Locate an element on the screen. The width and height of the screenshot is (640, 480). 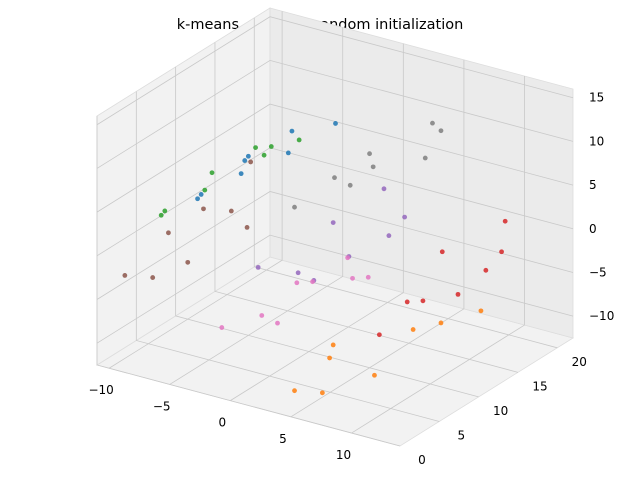
z-tick-label: 0 is located at coordinates (593, 229).